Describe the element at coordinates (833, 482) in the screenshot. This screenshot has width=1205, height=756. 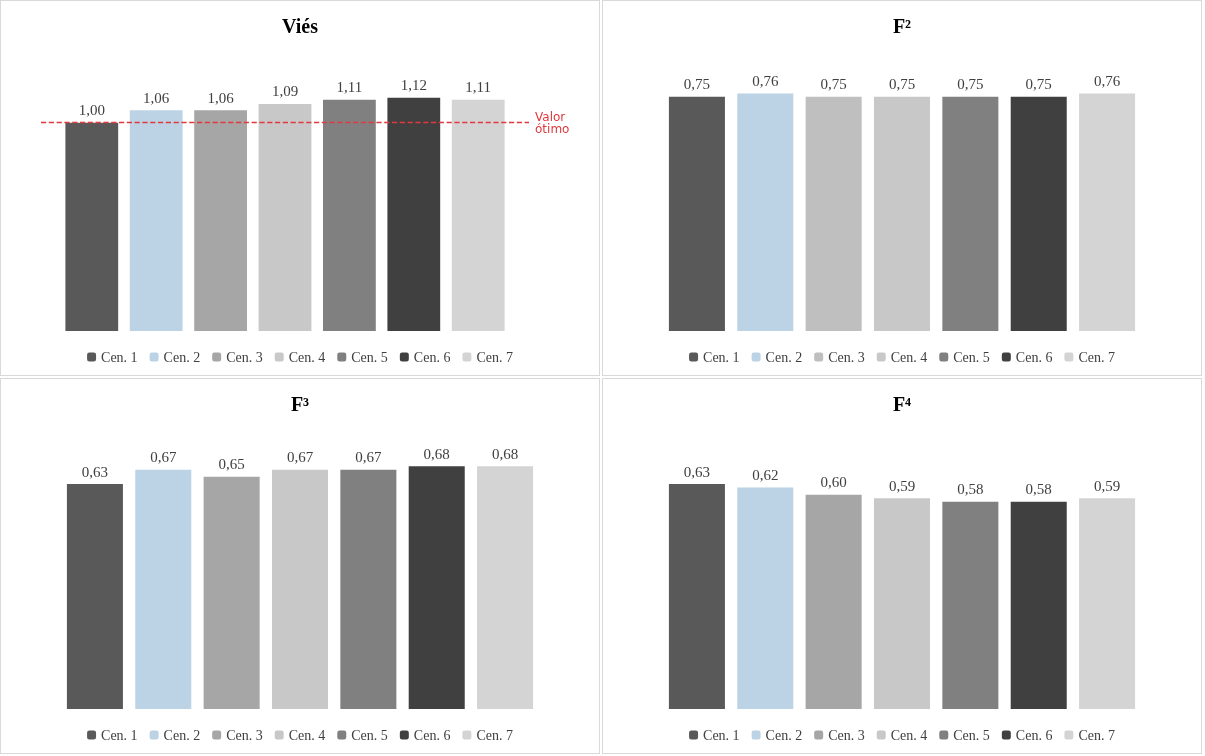
I see `data-label: 0,60` at that location.